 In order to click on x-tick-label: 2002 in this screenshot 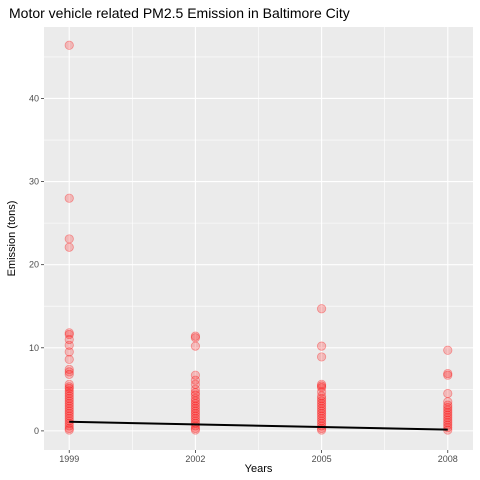, I will do `click(195, 459)`.